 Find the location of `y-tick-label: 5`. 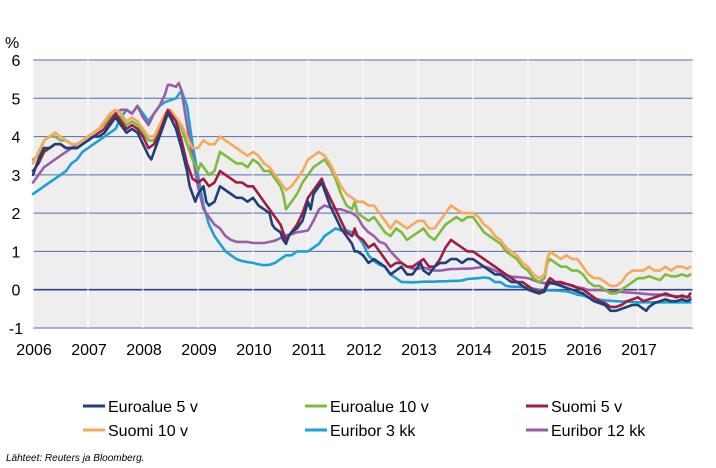

y-tick-label: 5 is located at coordinates (16, 99).